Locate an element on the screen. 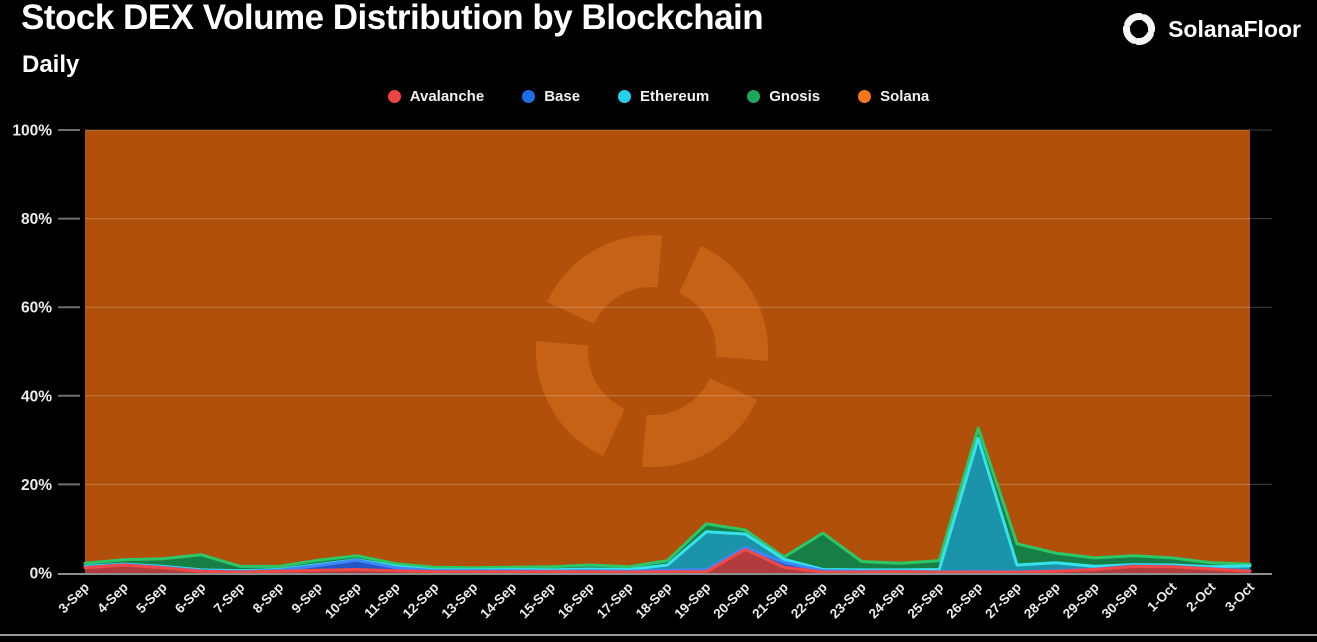 This screenshot has height=642, width=1317. y-axis-label: 80% is located at coordinates (36, 219).